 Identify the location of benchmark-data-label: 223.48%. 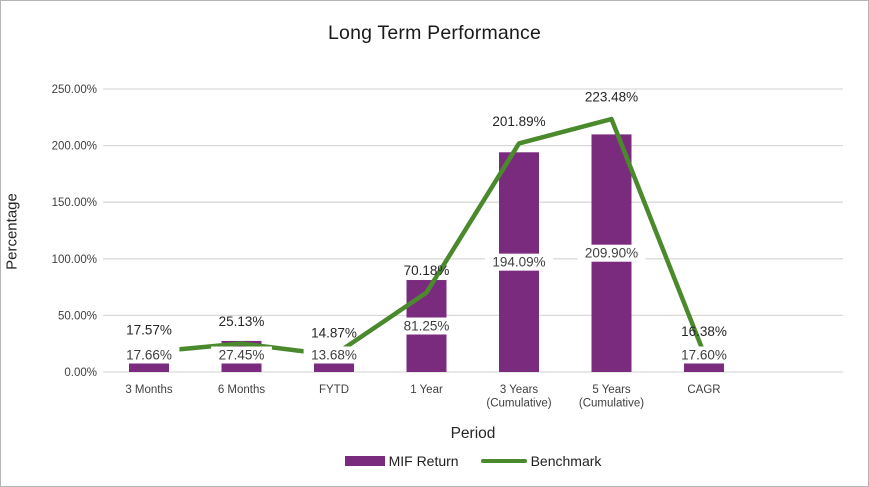
(611, 97).